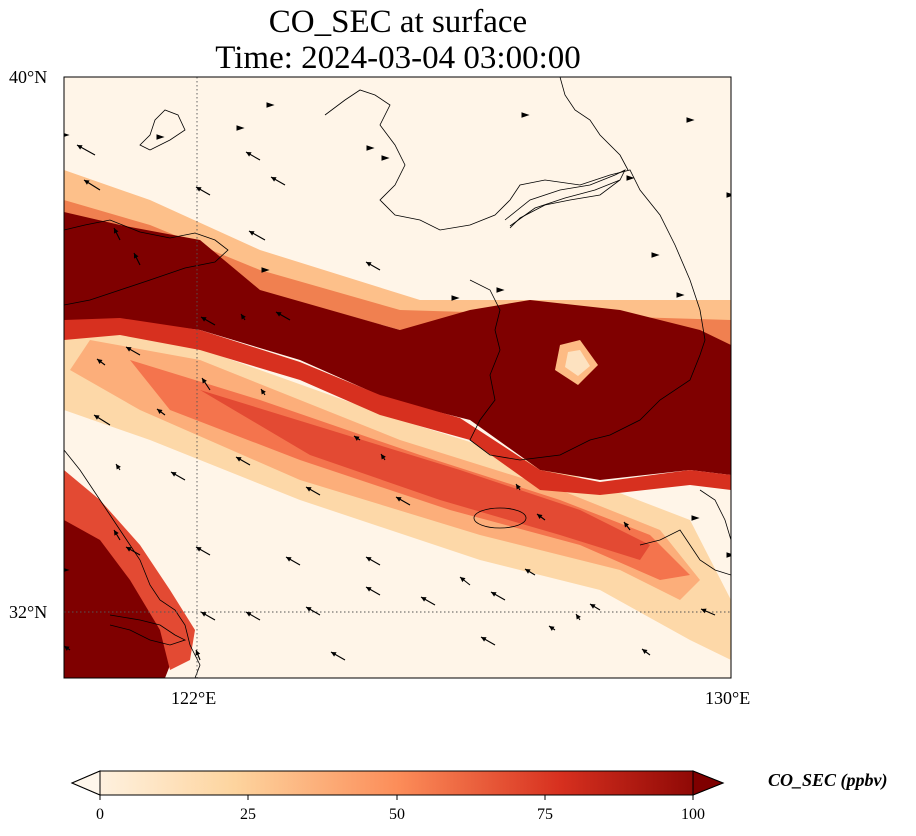 The height and width of the screenshot is (836, 916). Describe the element at coordinates (194, 698) in the screenshot. I see `lon-label-122e: 122°E` at that location.